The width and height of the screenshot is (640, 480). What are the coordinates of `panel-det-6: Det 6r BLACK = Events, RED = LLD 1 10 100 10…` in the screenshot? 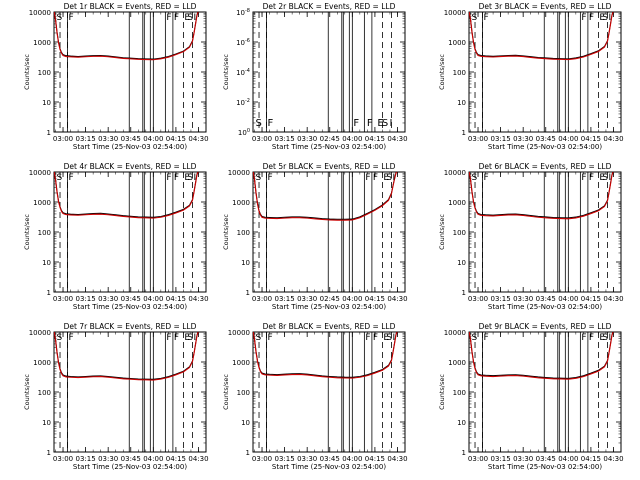 It's located at (531, 236).